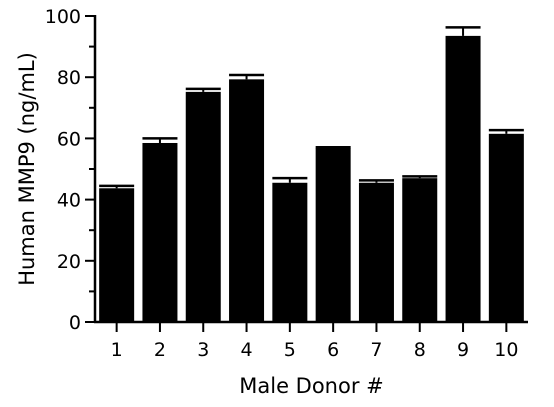 This screenshot has height=407, width=554. What do you see at coordinates (63, 17) in the screenshot?
I see `y-tick-label-100: 100` at bounding box center [63, 17].